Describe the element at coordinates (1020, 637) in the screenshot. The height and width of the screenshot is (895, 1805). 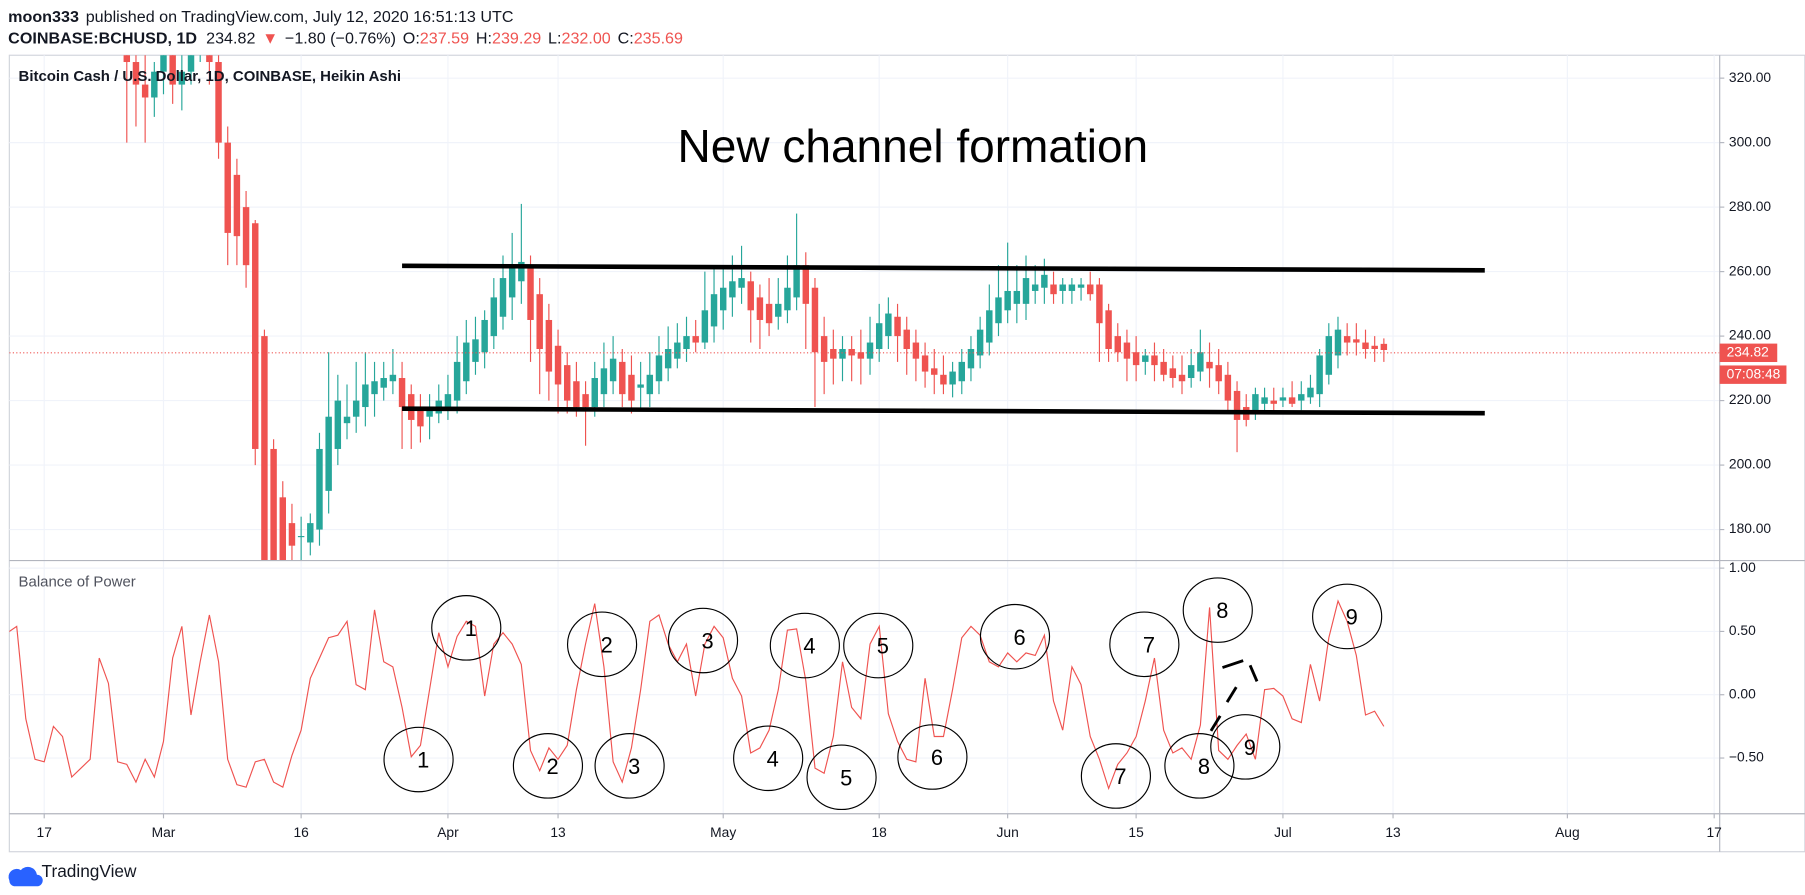
I see `annotation-label: 6` at that location.